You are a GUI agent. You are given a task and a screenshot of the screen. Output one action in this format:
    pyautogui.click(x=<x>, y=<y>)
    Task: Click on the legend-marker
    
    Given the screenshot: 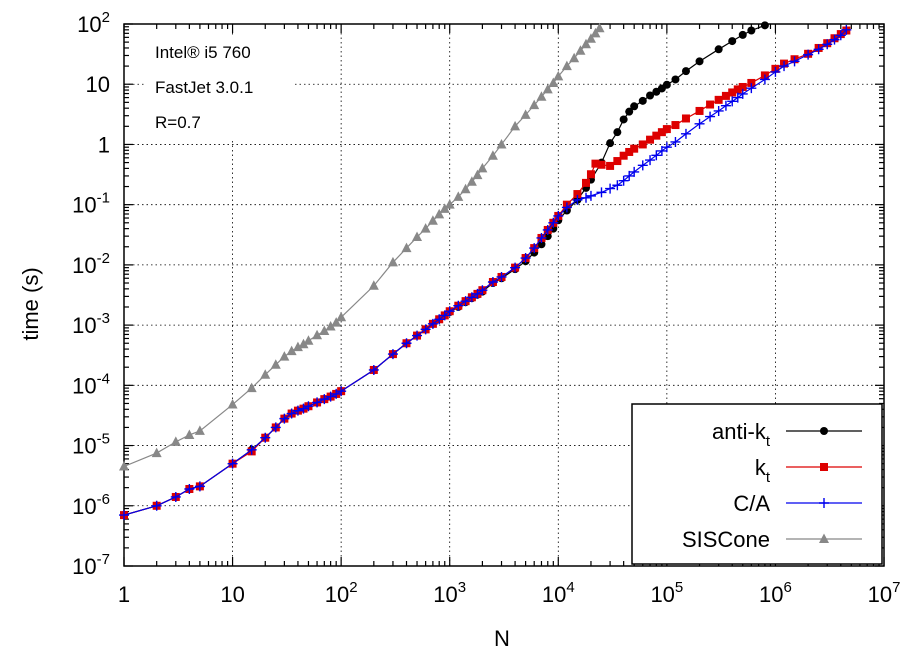 What is the action you would take?
    pyautogui.click(x=824, y=431)
    